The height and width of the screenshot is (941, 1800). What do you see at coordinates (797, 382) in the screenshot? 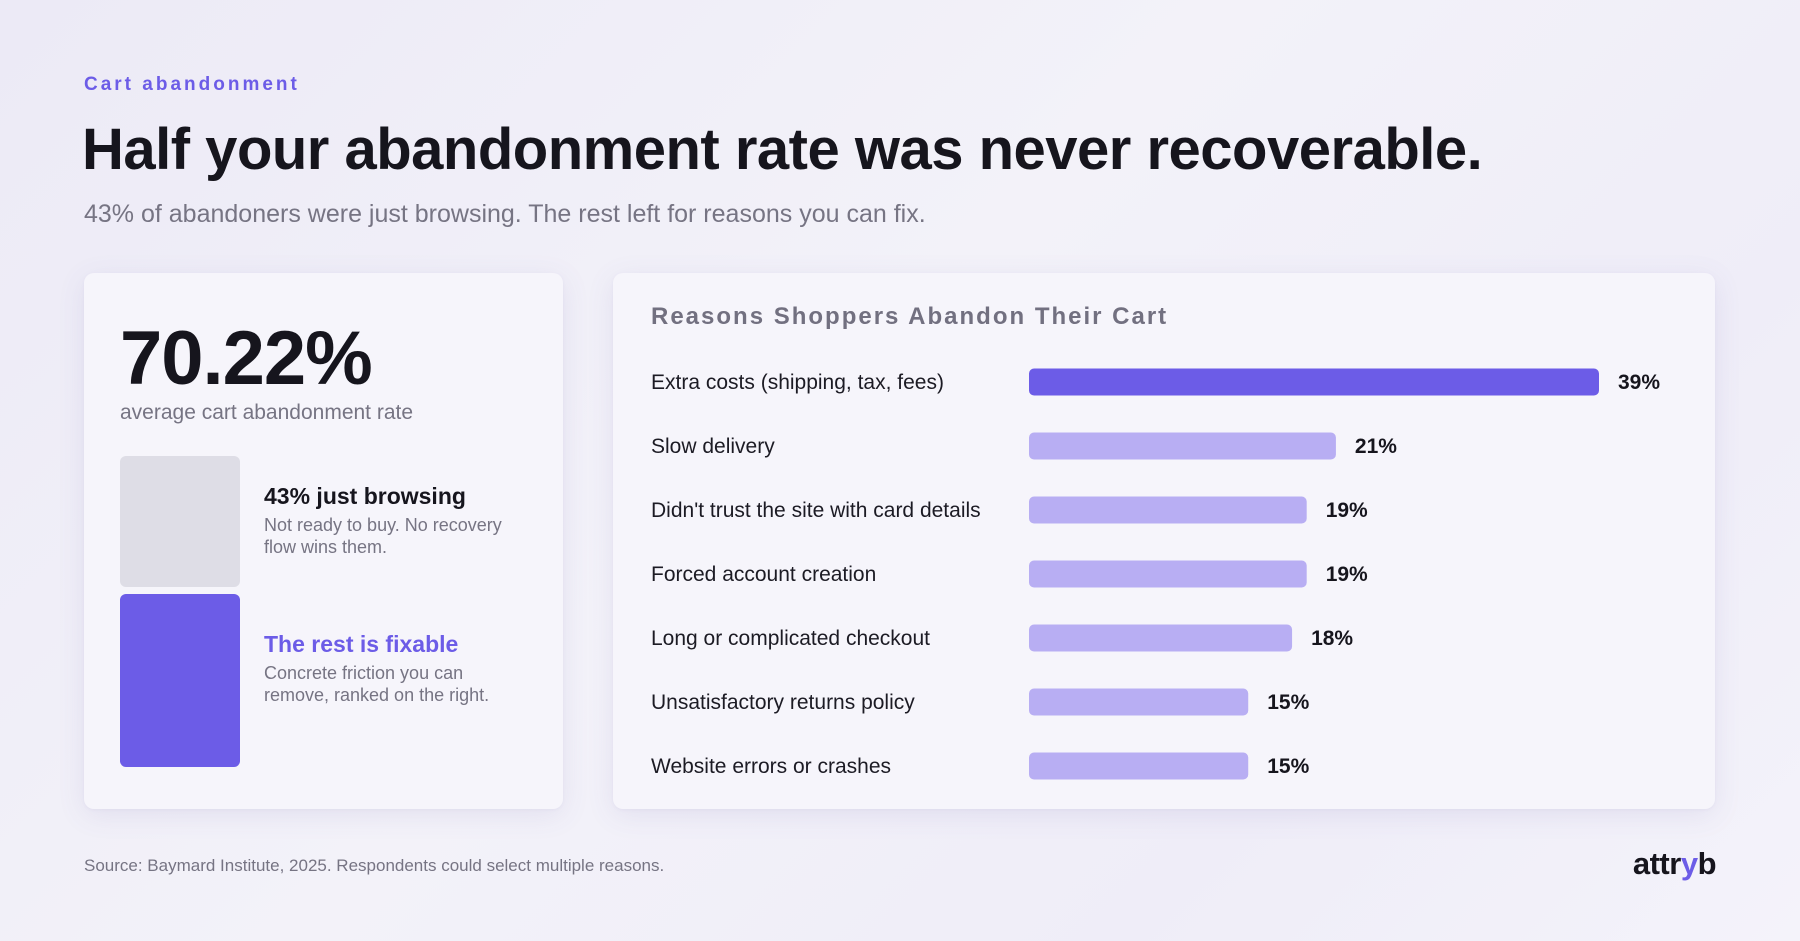
I see `category-label-extra-costs-shipping-tax-fees: Extra costs (shipping, tax, fees)` at bounding box center [797, 382].